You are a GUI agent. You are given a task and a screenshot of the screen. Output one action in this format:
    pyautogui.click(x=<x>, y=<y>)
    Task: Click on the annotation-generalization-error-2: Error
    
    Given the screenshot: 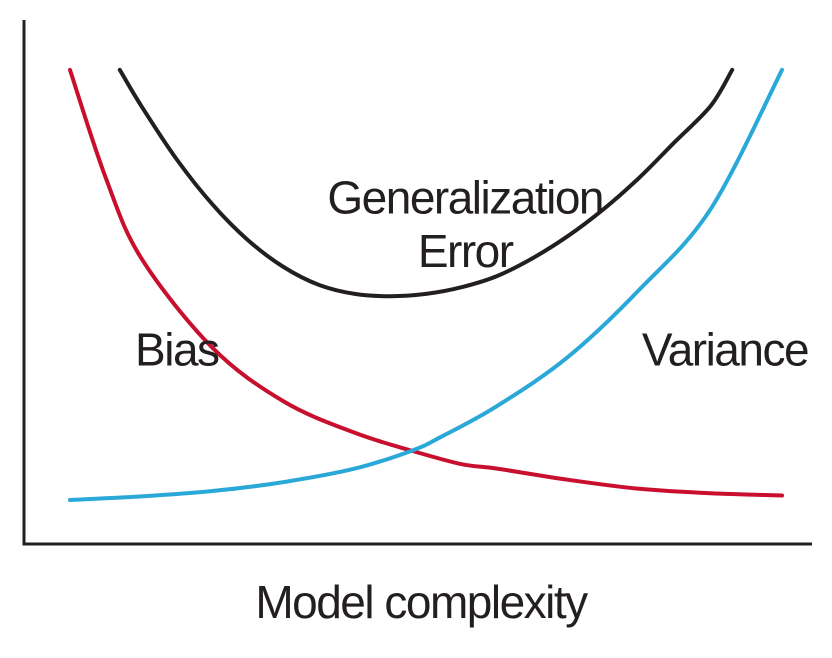 What is the action you would take?
    pyautogui.click(x=466, y=251)
    